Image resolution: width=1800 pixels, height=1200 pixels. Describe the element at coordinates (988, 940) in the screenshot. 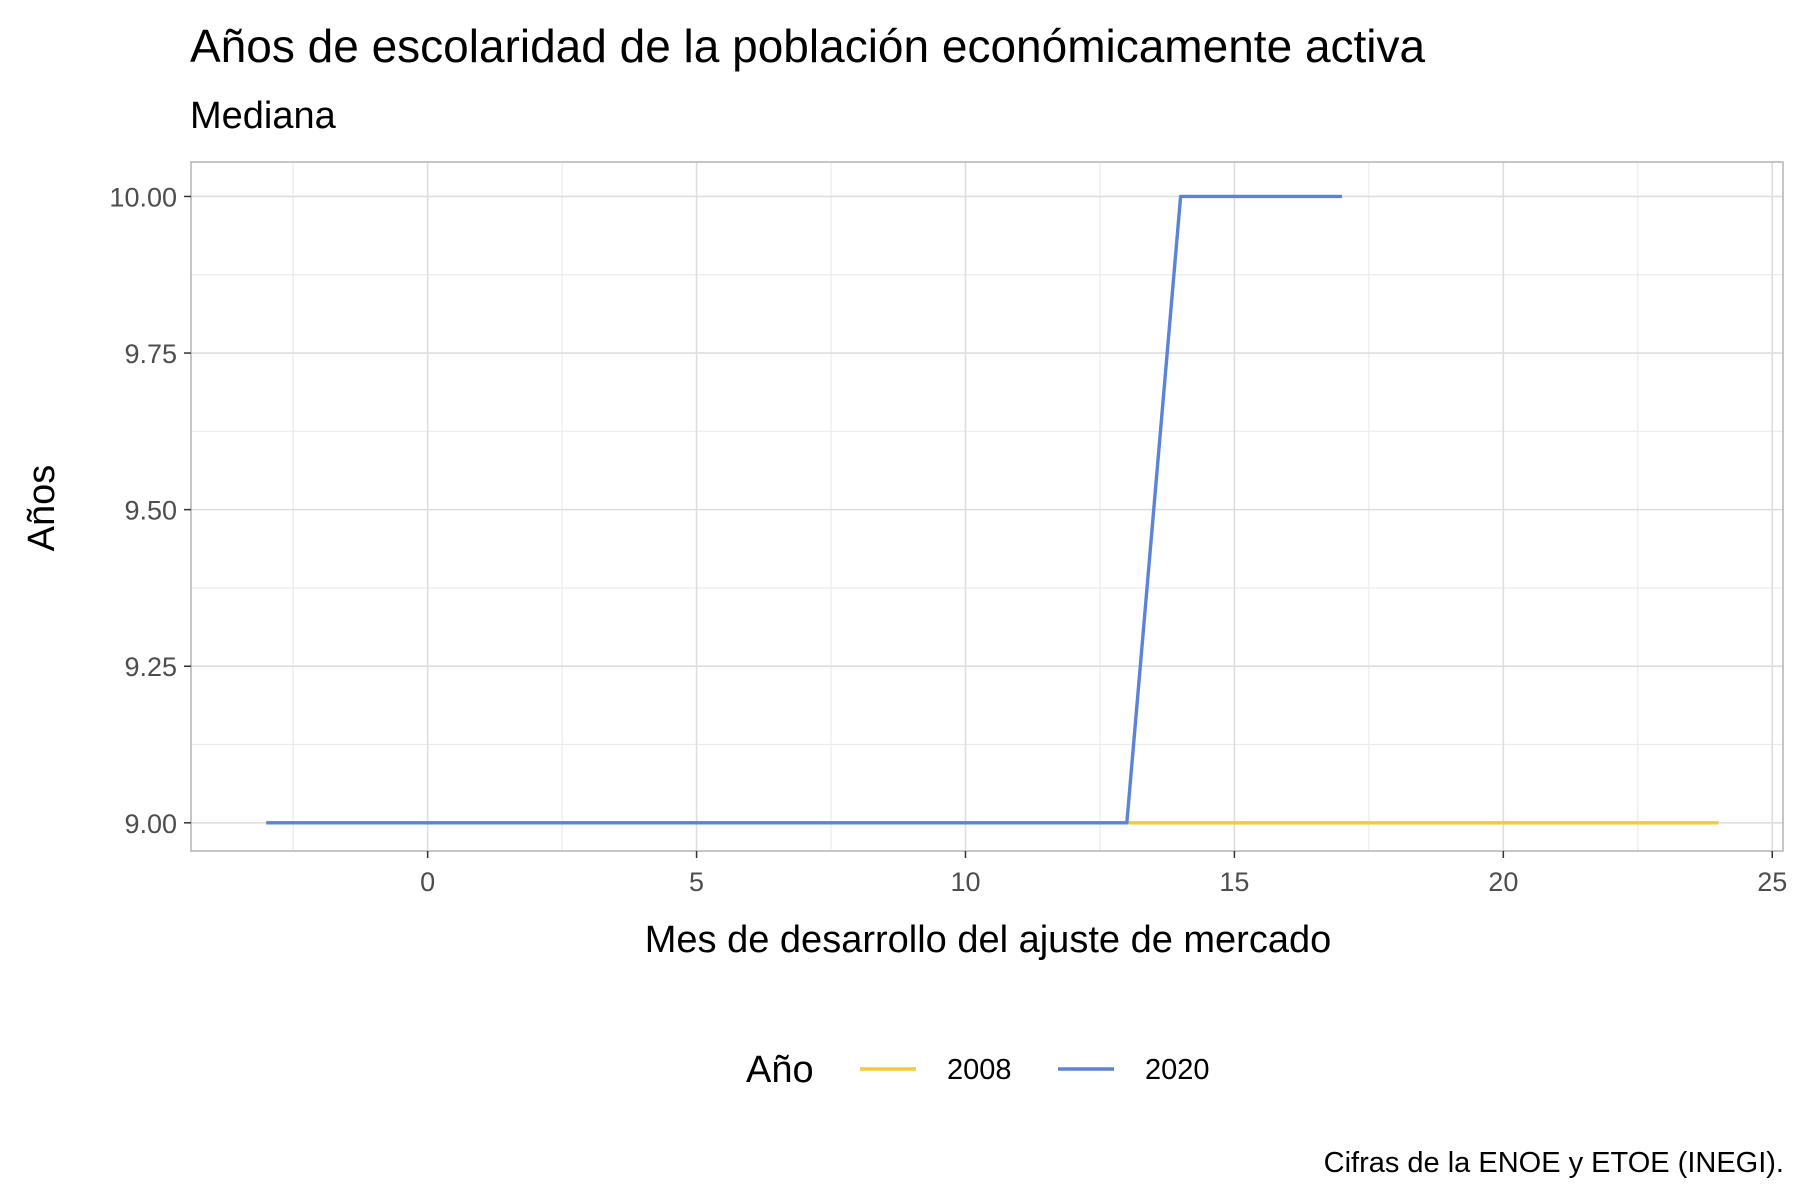

I see `x-axis-title: Mes de desarrollo del ajuste de mercado` at that location.